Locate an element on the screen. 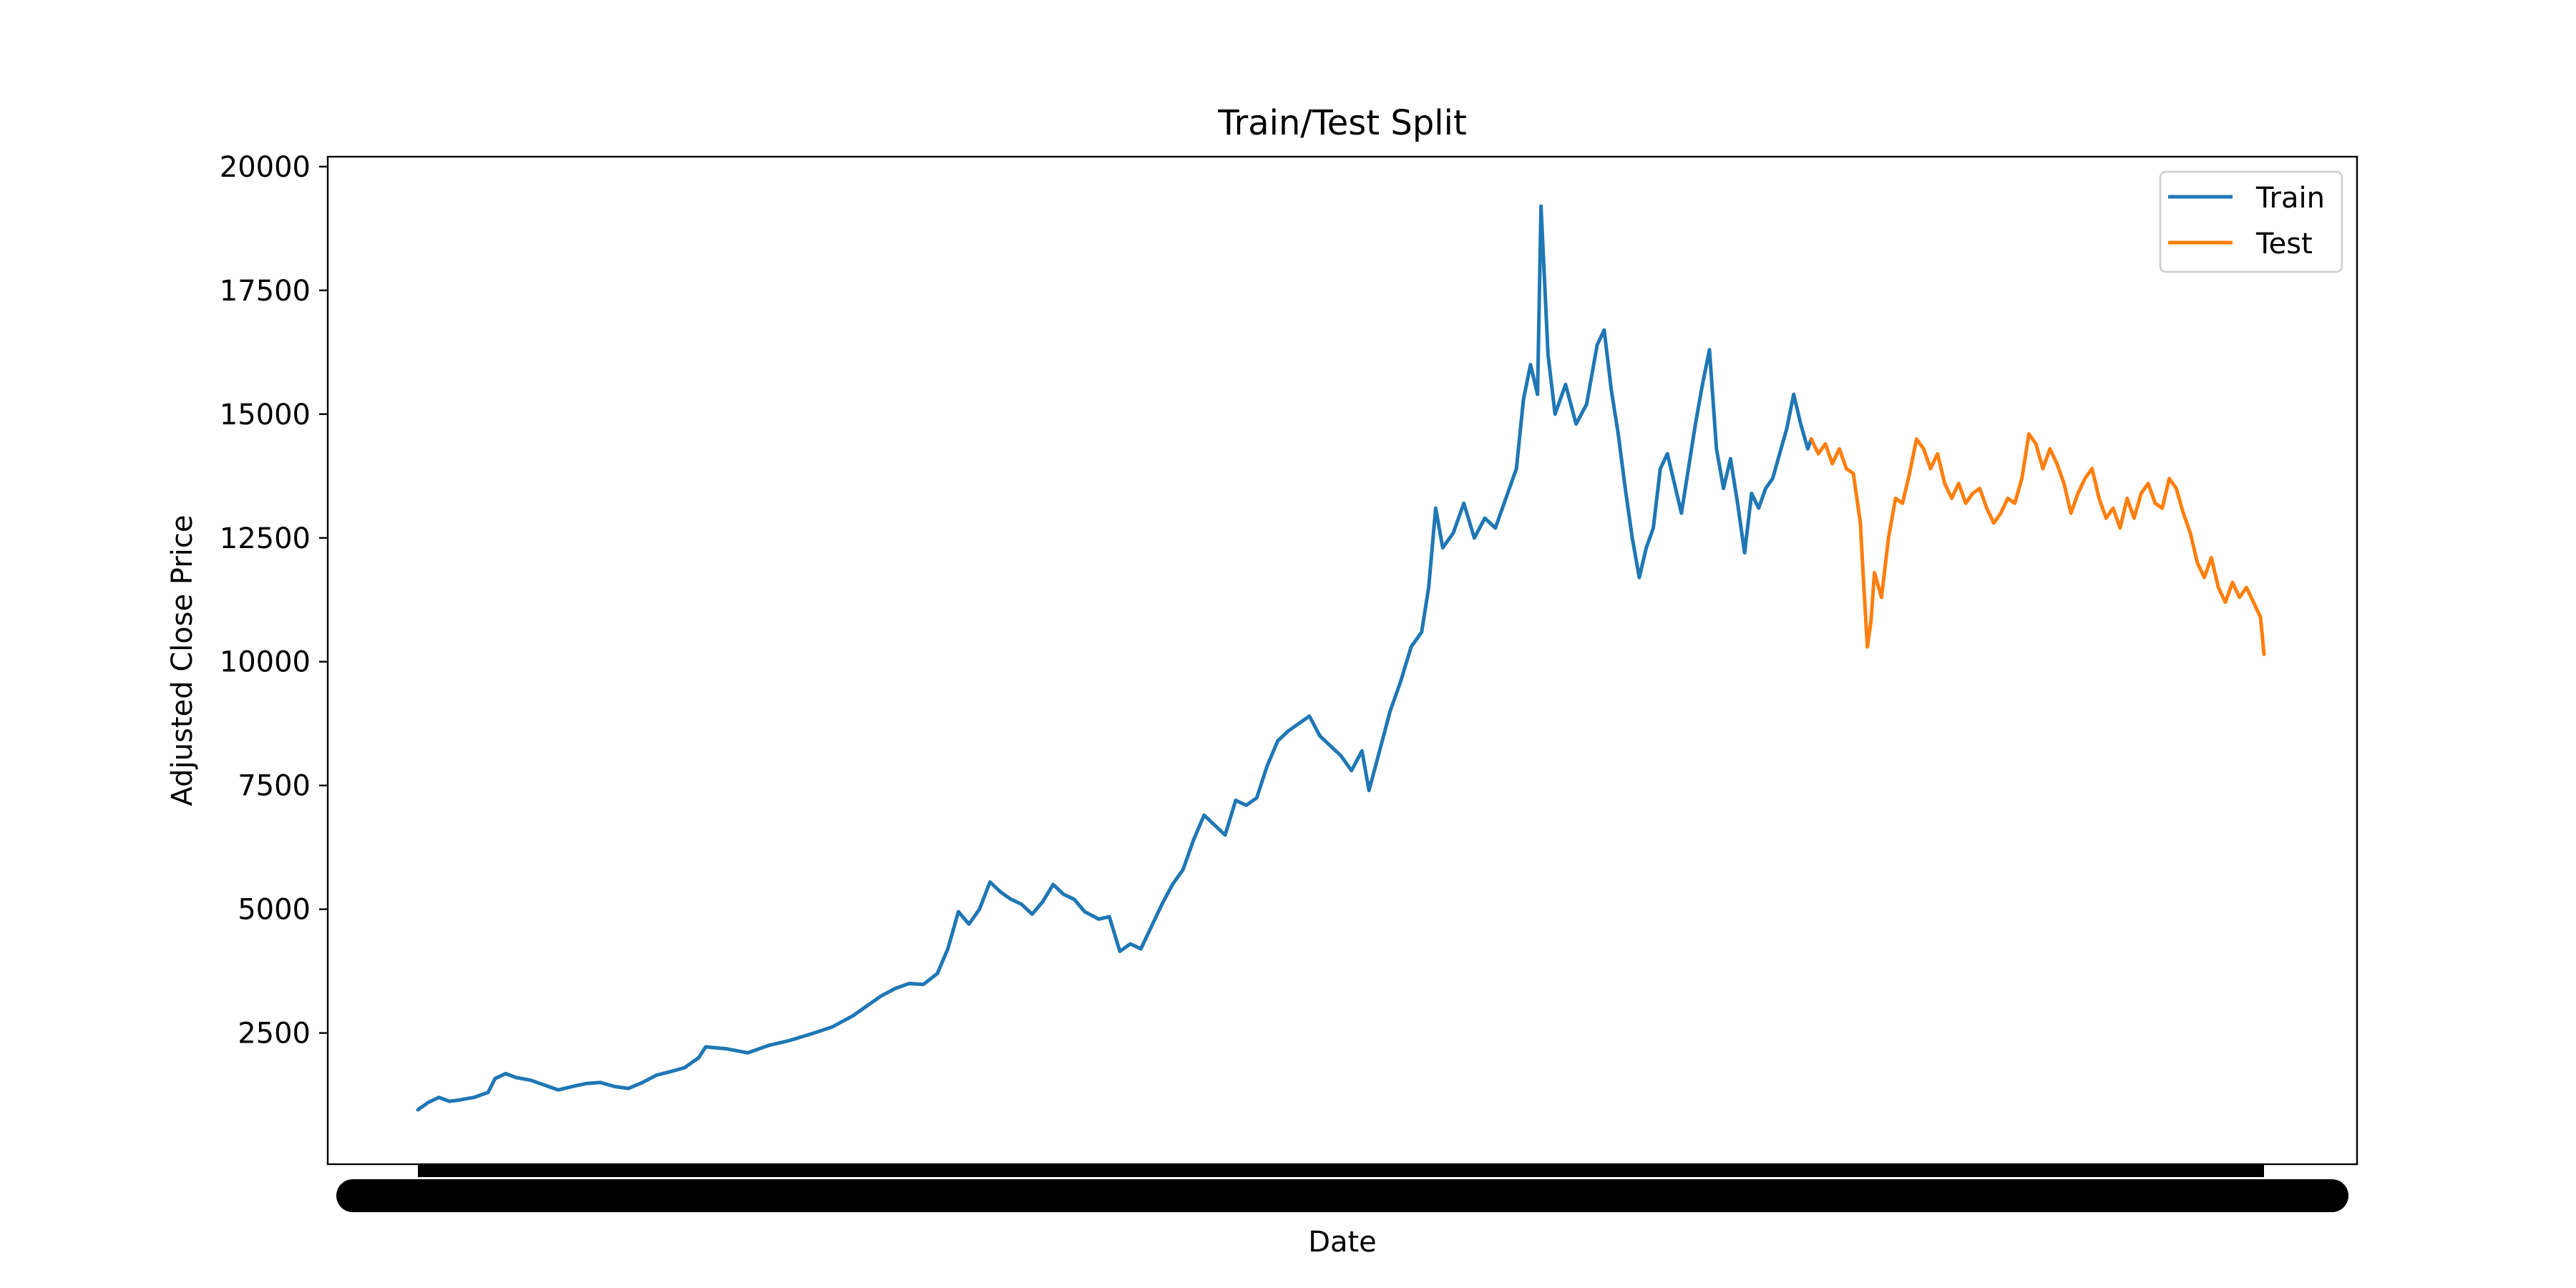  y-tick-label: 12500 is located at coordinates (265, 538).